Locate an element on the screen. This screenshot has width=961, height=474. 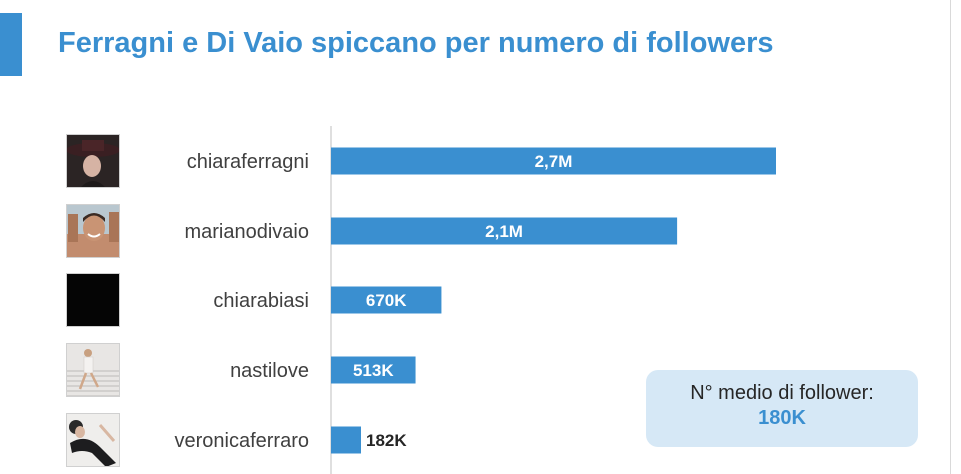
average-followers-box: N° medio di follower: 180K is located at coordinates (782, 408).